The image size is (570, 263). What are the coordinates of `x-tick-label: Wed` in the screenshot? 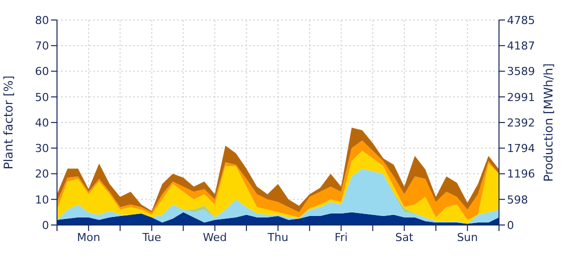 It's located at (214, 237).